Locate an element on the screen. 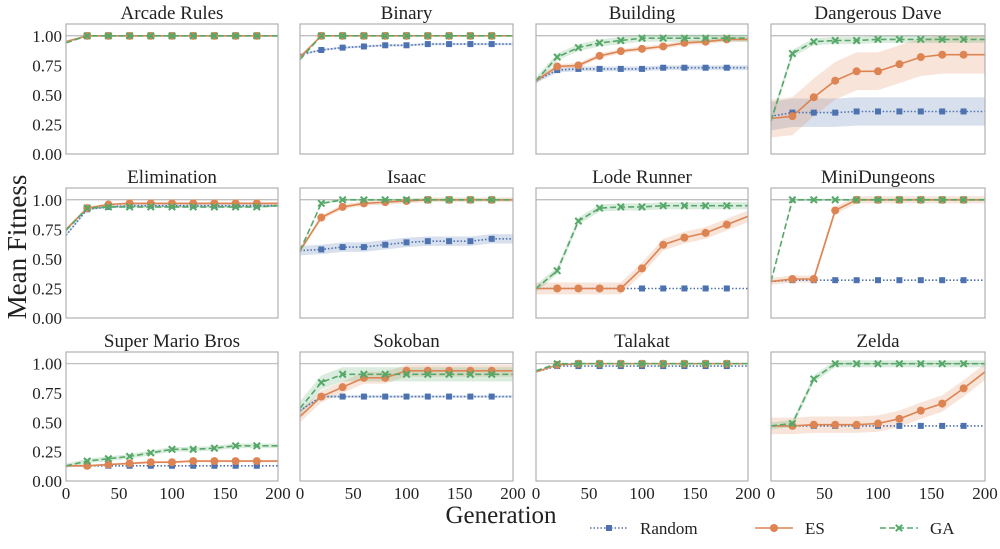  legend: Random ES GA is located at coordinates (772, 528).